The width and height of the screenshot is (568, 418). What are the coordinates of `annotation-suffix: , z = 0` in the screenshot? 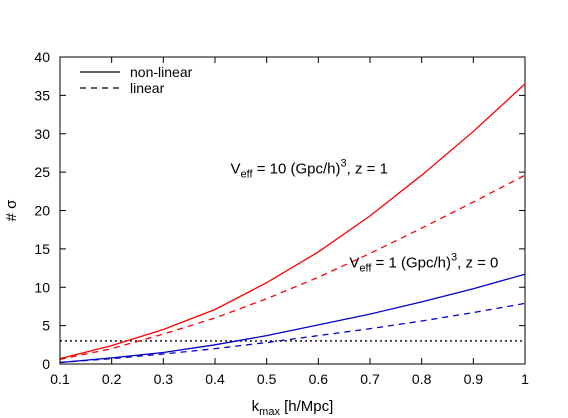 It's located at (477, 262).